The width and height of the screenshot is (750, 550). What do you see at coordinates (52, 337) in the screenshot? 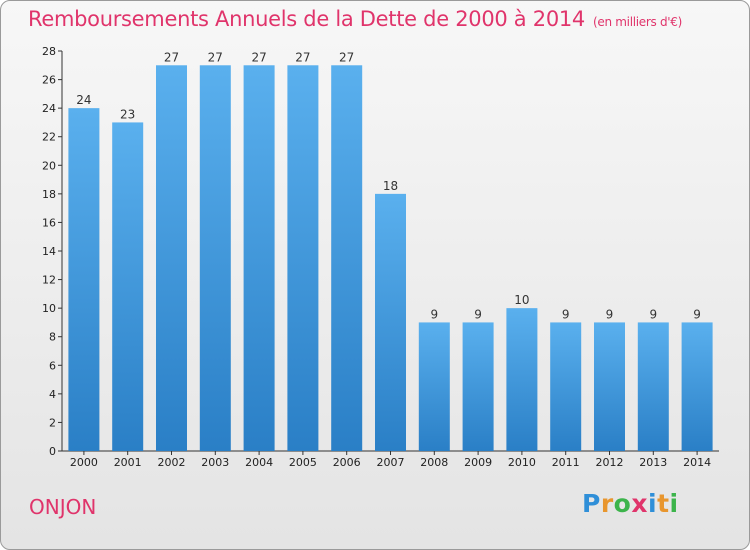
I see `y-tick-label: 8` at bounding box center [52, 337].